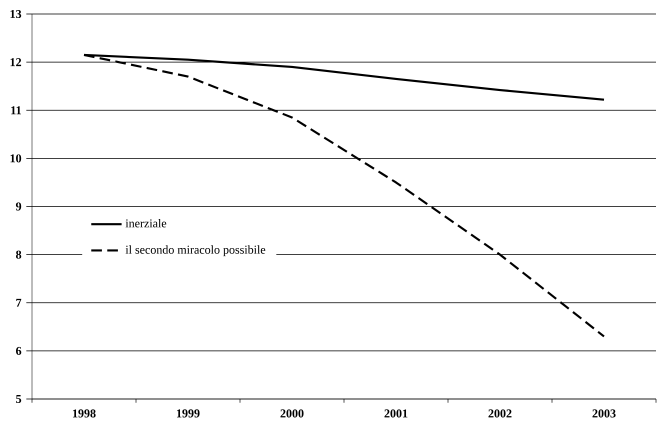 The image size is (659, 425). Describe the element at coordinates (16, 158) in the screenshot. I see `y-tick-label: 10` at that location.